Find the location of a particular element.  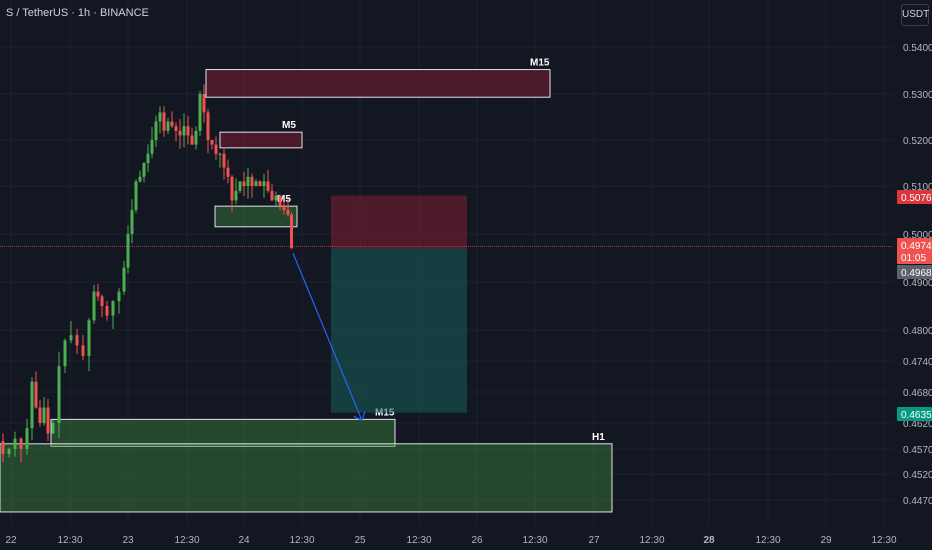

projection-arrow is located at coordinates (327, 336).